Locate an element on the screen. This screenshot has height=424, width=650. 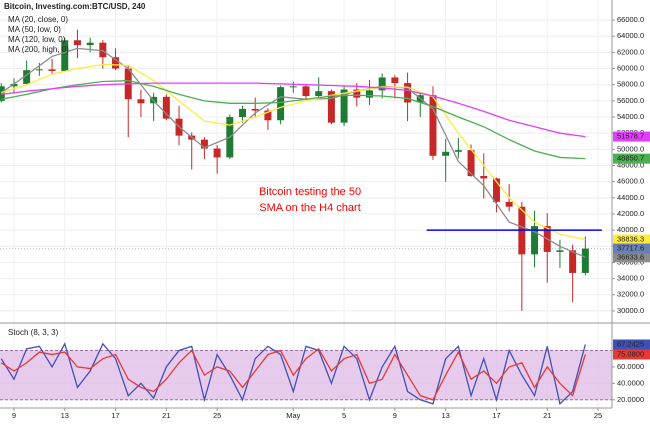
chart-title: Bitcoin, Investing.com:BTC/USD, 240 is located at coordinates (75, 6).